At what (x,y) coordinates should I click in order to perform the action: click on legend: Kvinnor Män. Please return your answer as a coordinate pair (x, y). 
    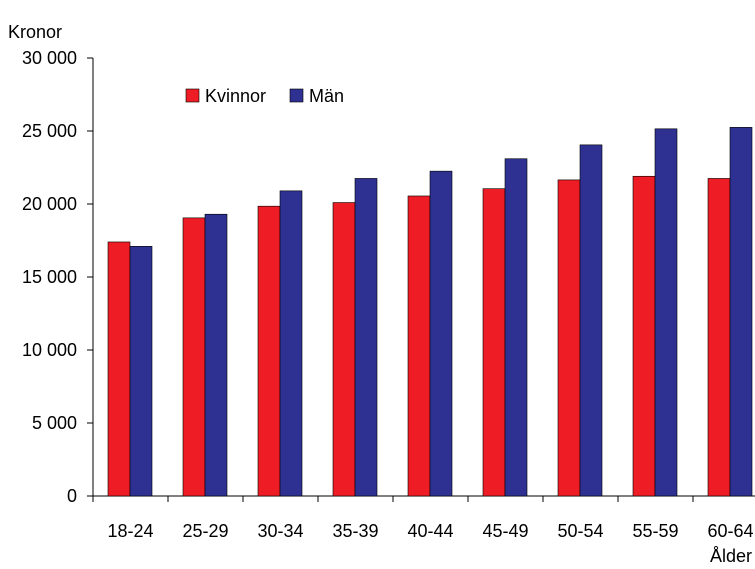
    Looking at the image, I should click on (264, 96).